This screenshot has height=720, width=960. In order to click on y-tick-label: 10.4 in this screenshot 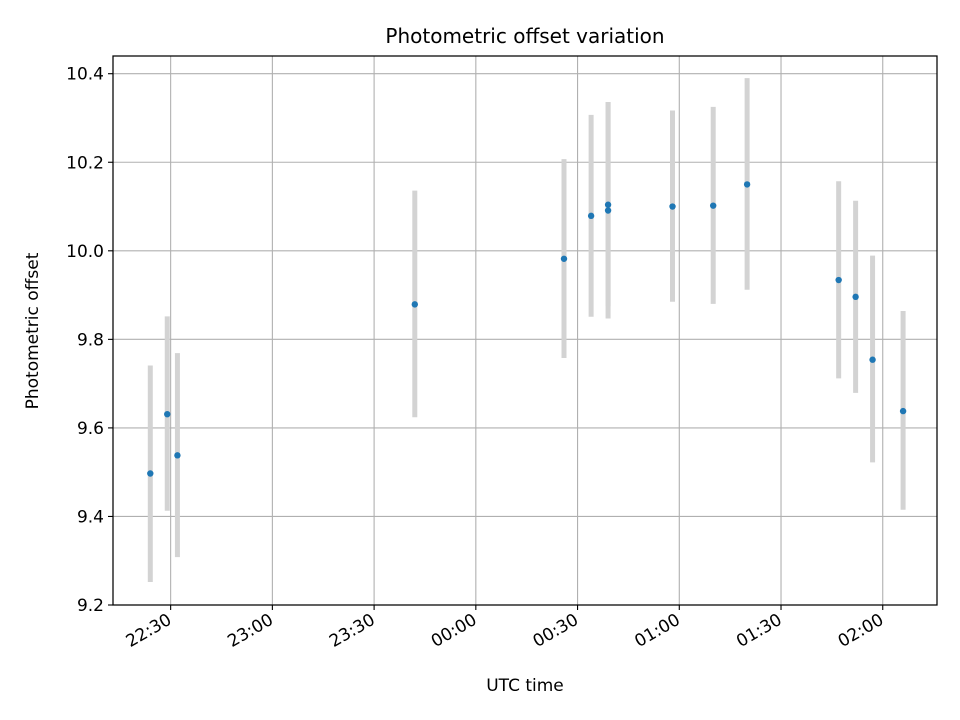, I will do `click(85, 75)`.